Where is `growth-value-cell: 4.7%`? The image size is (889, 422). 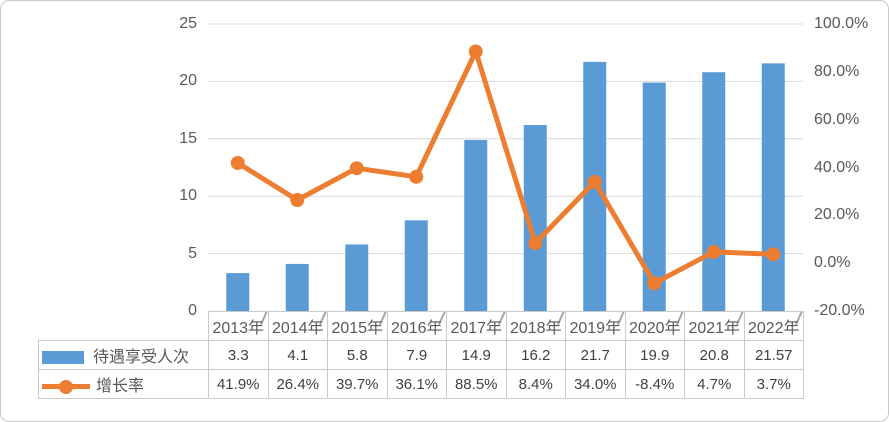 growth-value-cell: 4.7% is located at coordinates (714, 384).